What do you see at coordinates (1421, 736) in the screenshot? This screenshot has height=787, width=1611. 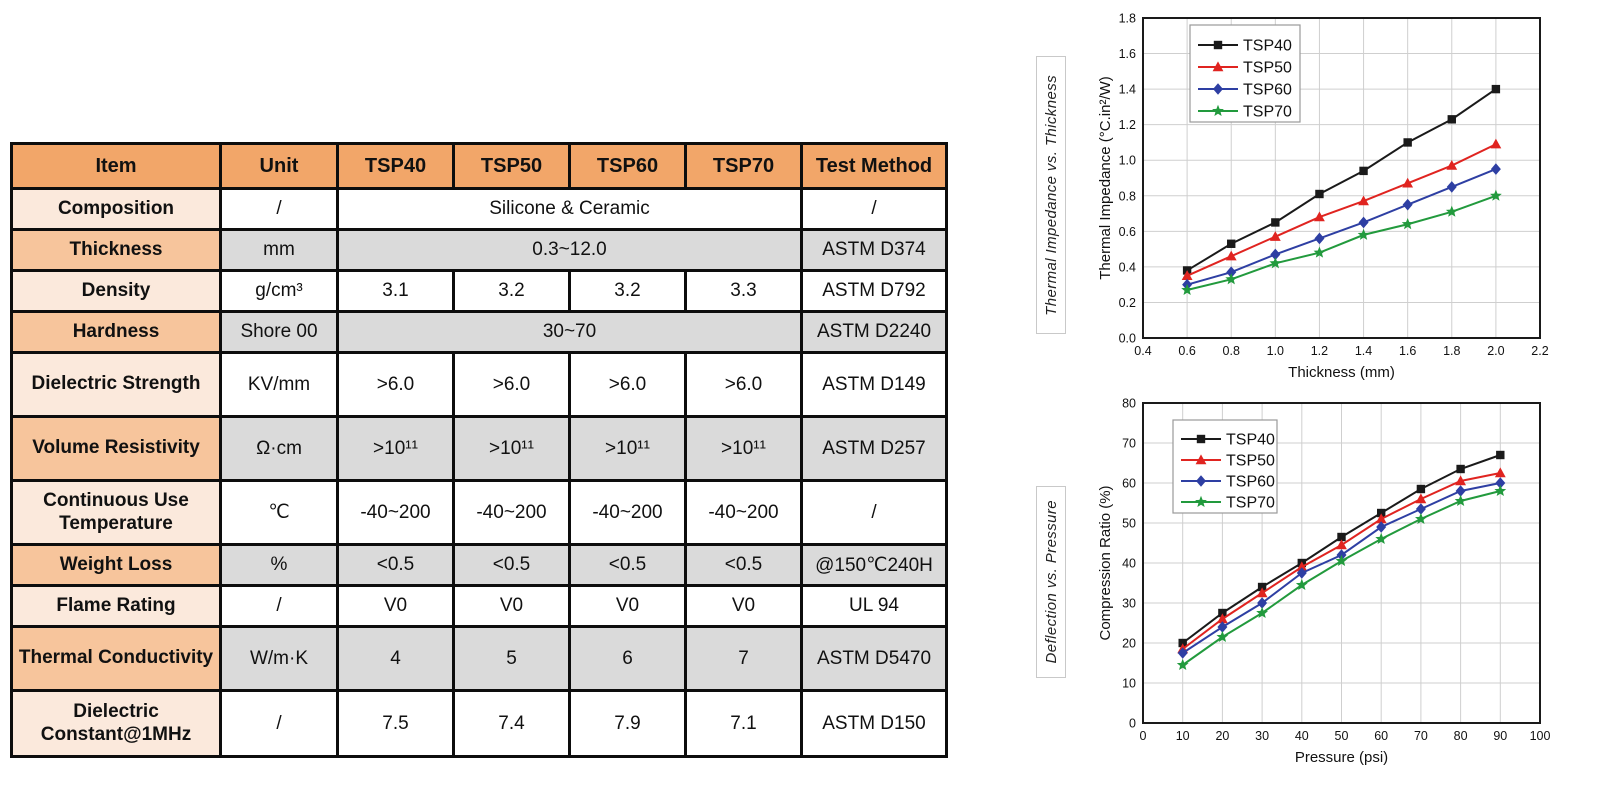 I see `x-tick-label: 70` at bounding box center [1421, 736].